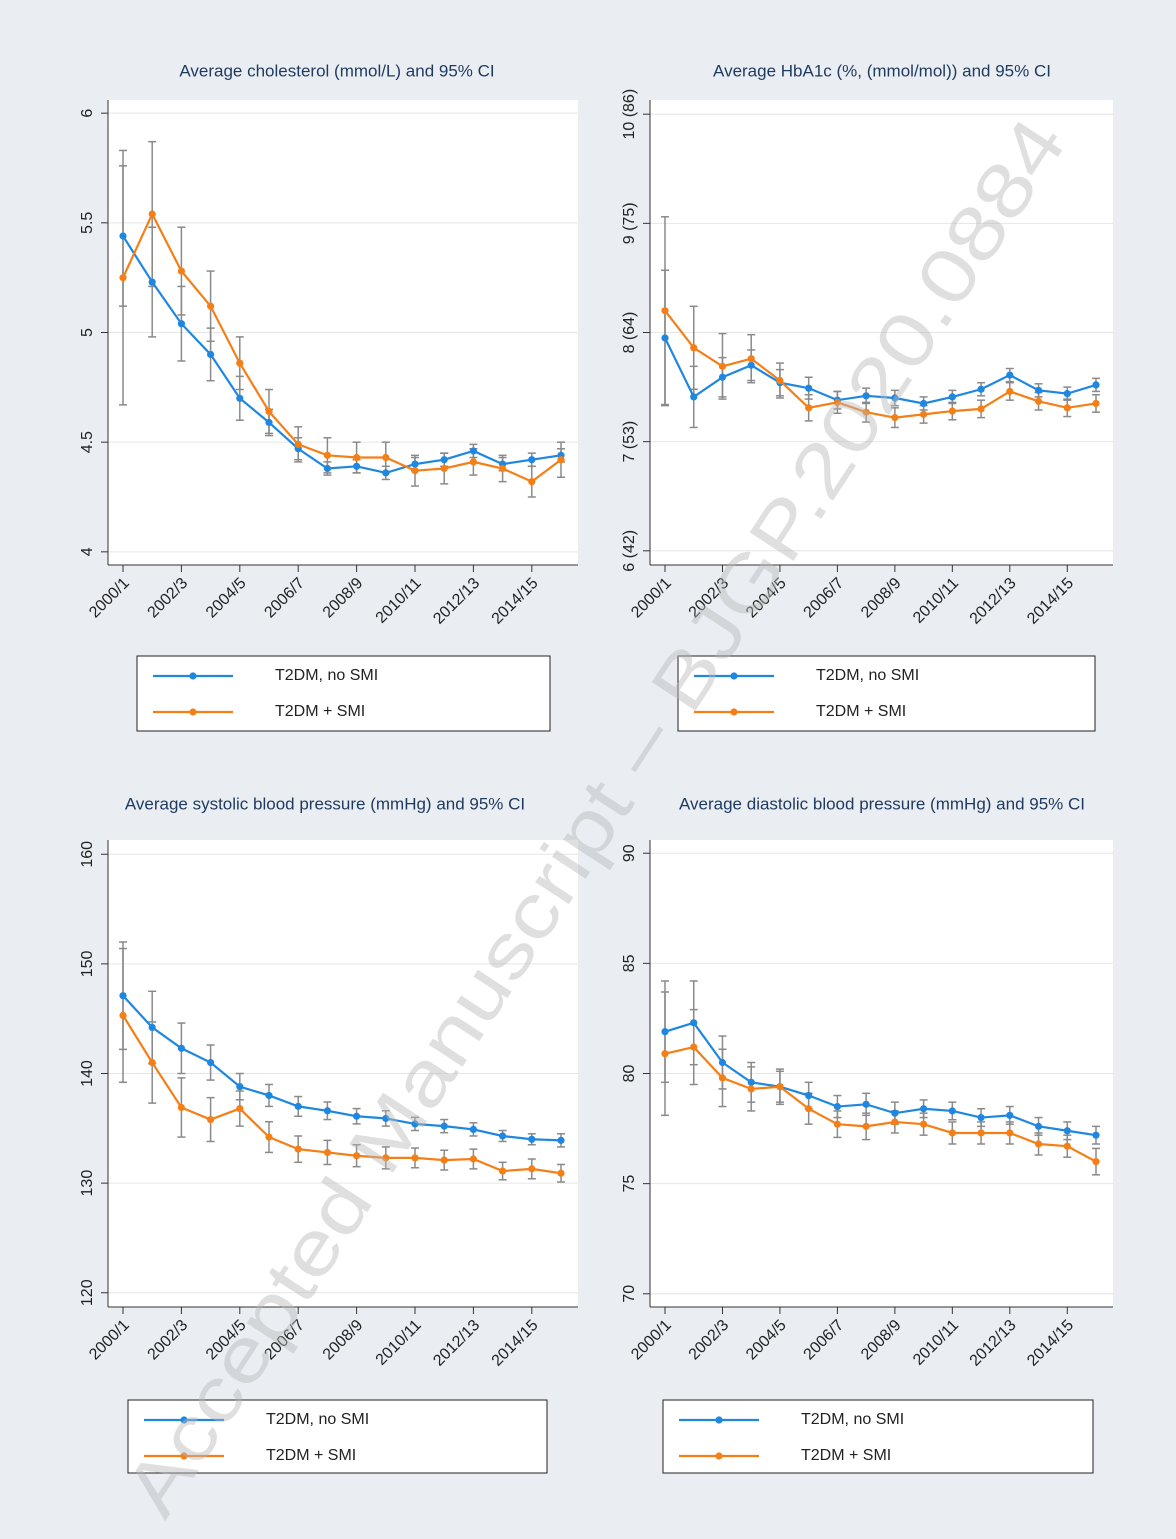  What do you see at coordinates (629, 853) in the screenshot?
I see `y-tick-label: 90` at bounding box center [629, 853].